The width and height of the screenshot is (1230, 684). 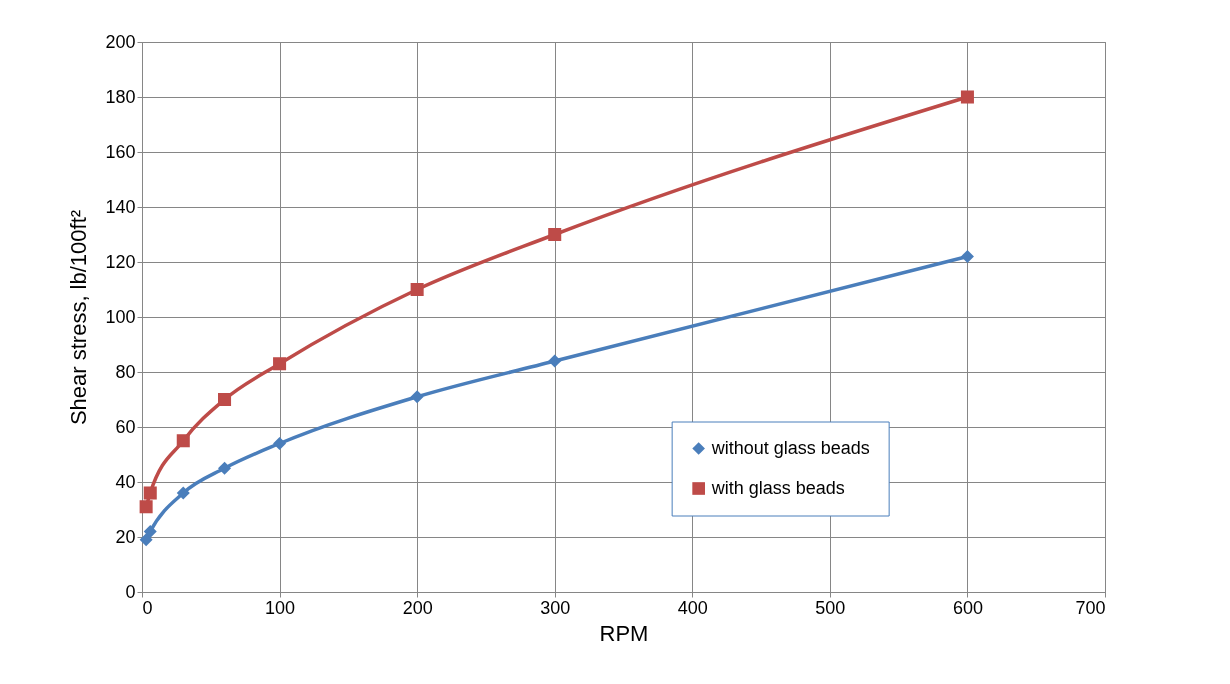 I want to click on x-tick-label: 700, so click(x=1090, y=607).